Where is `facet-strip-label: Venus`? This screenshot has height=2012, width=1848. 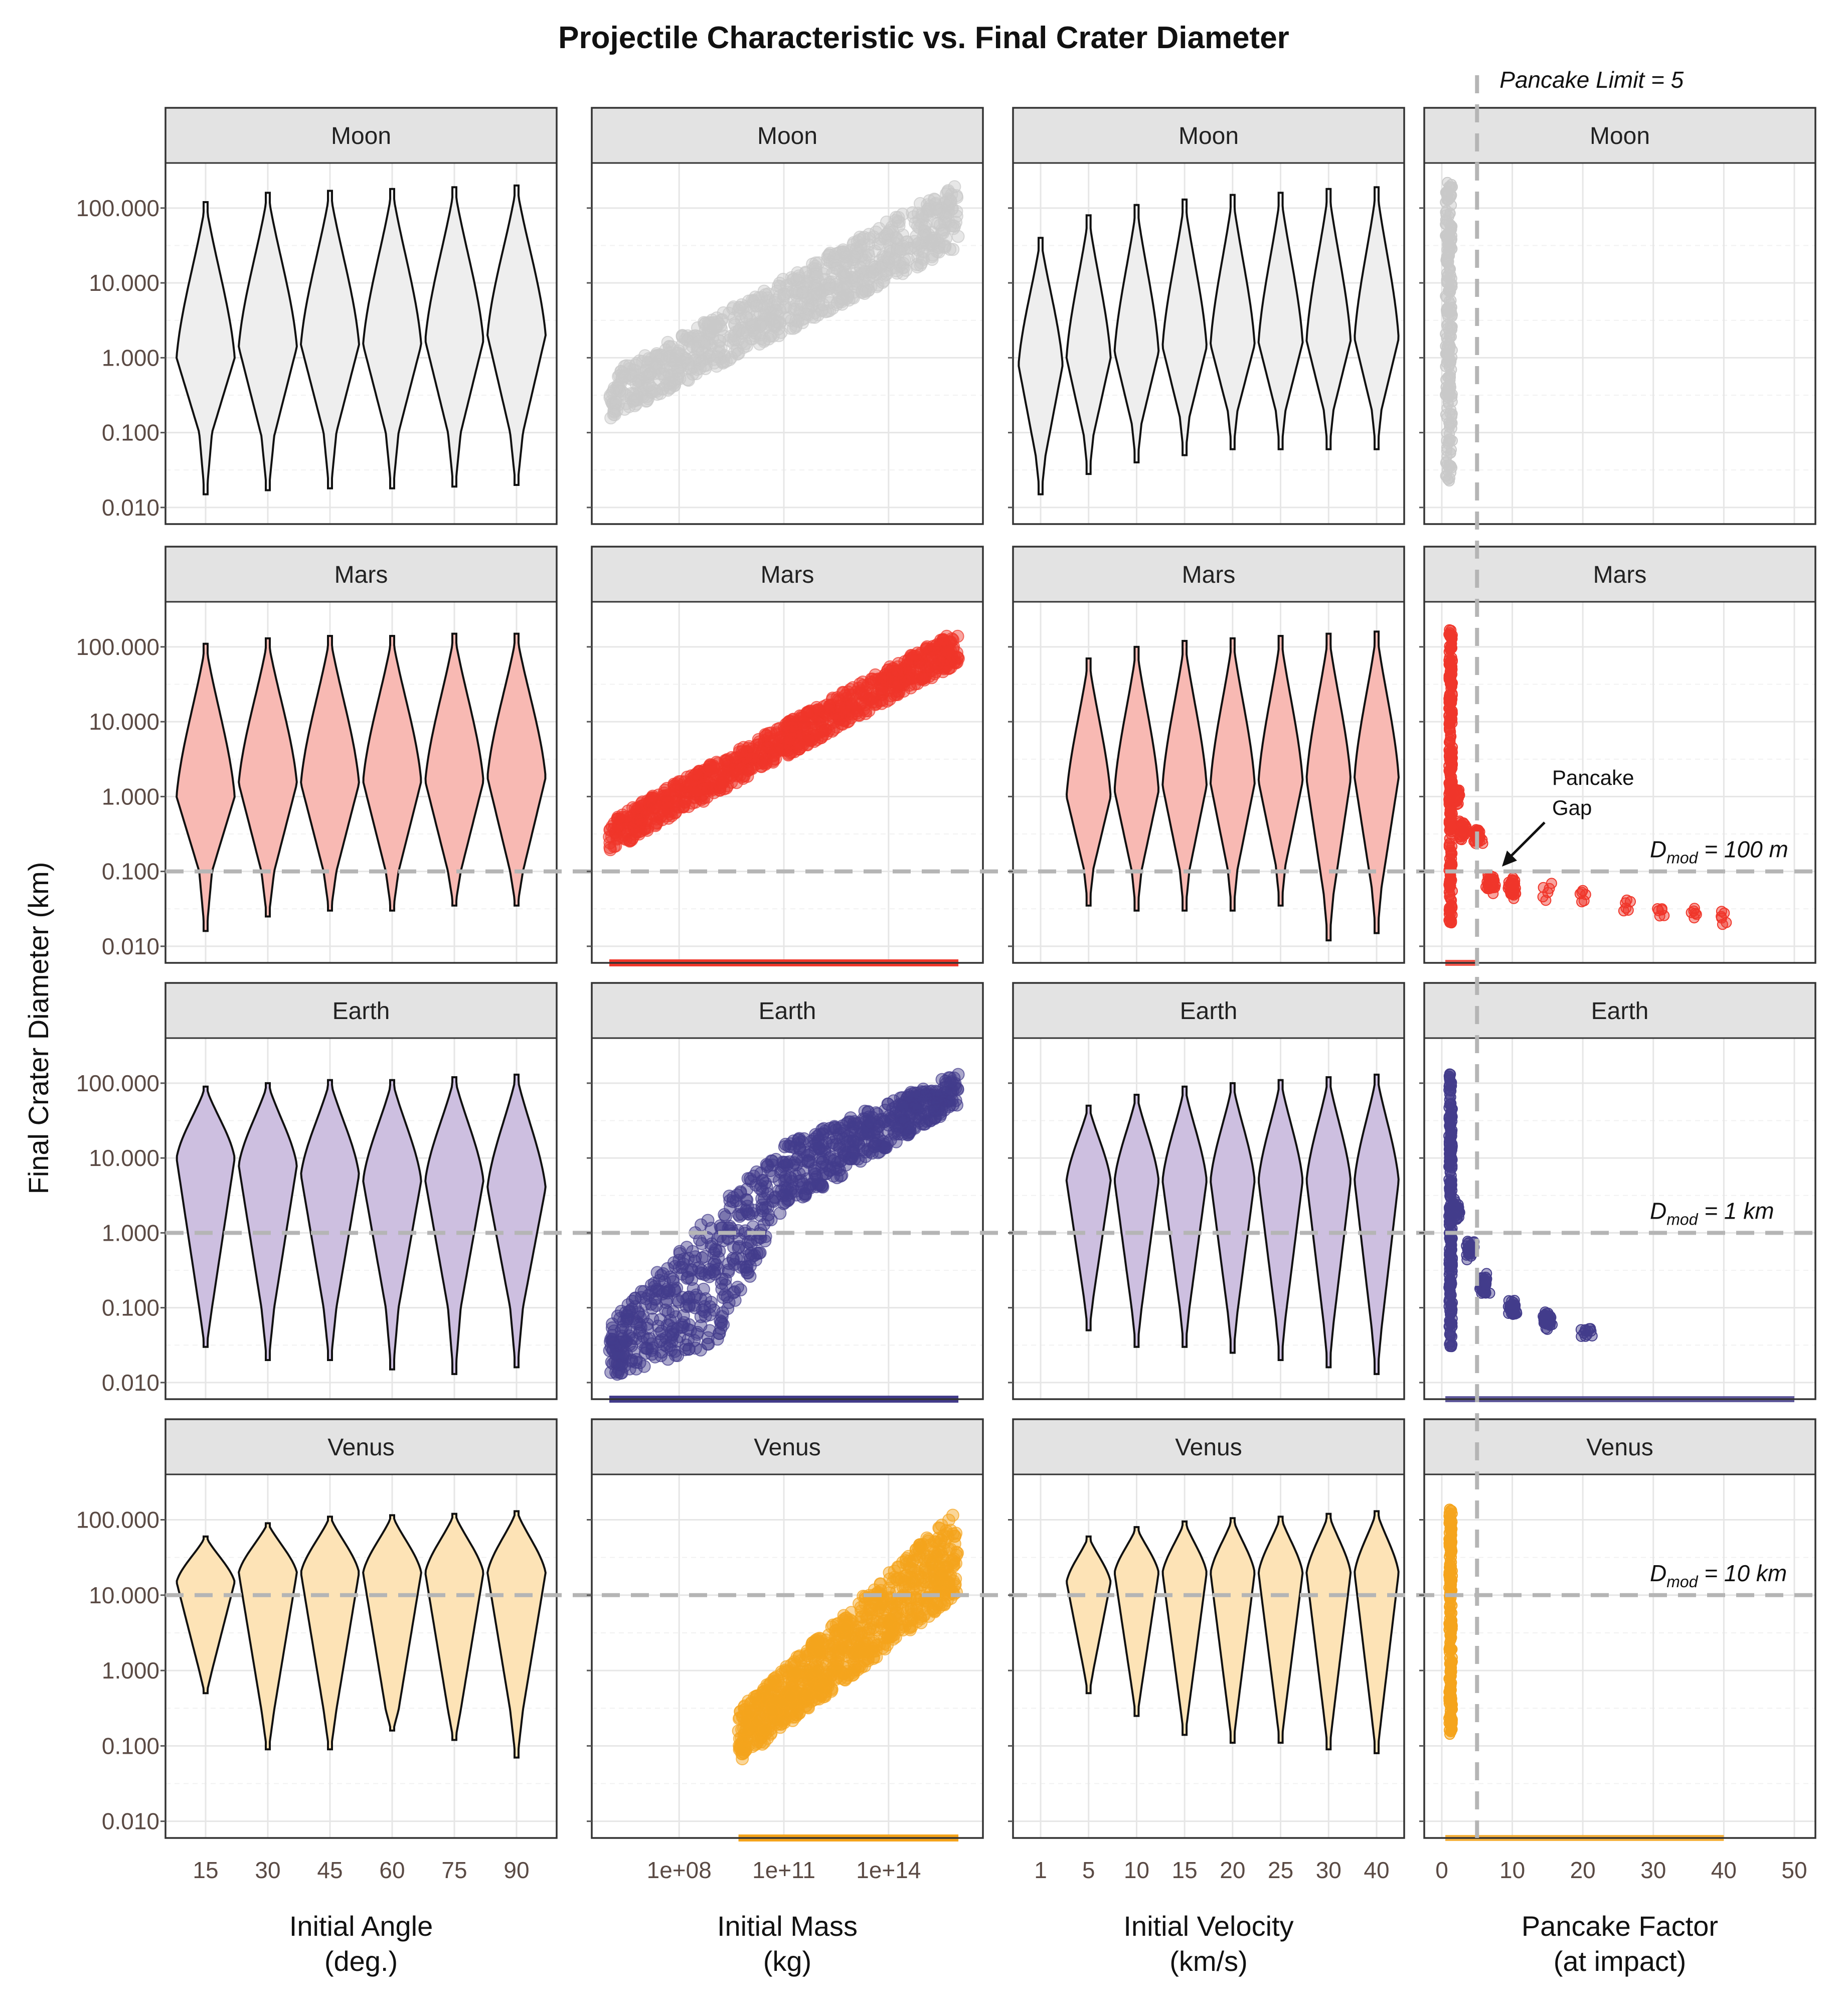 facet-strip-label: Venus is located at coordinates (787, 1447).